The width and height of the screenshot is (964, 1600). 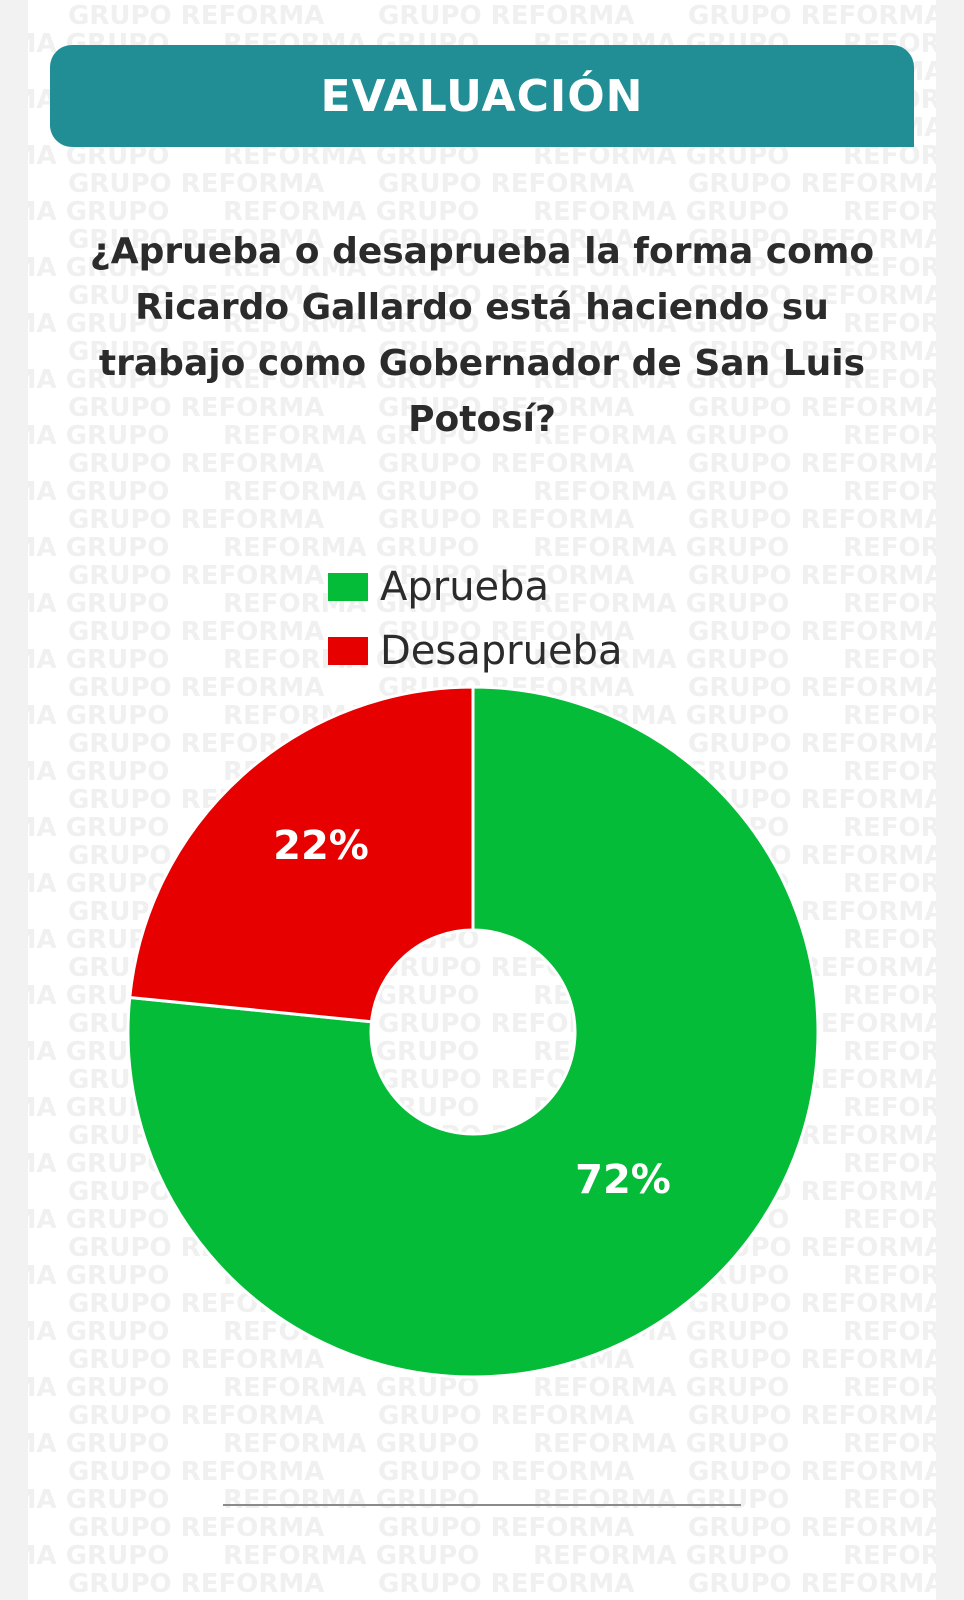 What do you see at coordinates (348, 651) in the screenshot?
I see `legend-swatch-desaprueba` at bounding box center [348, 651].